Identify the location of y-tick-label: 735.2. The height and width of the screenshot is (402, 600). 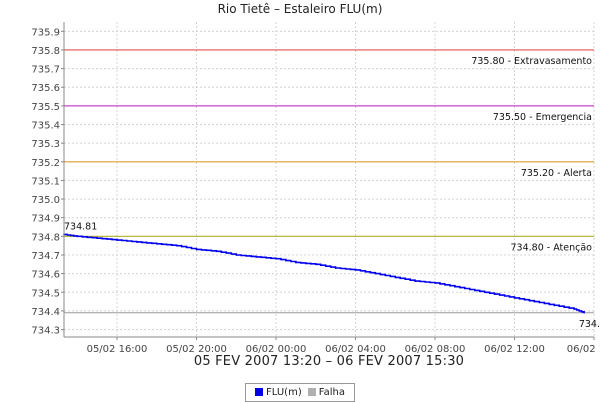
(45, 163).